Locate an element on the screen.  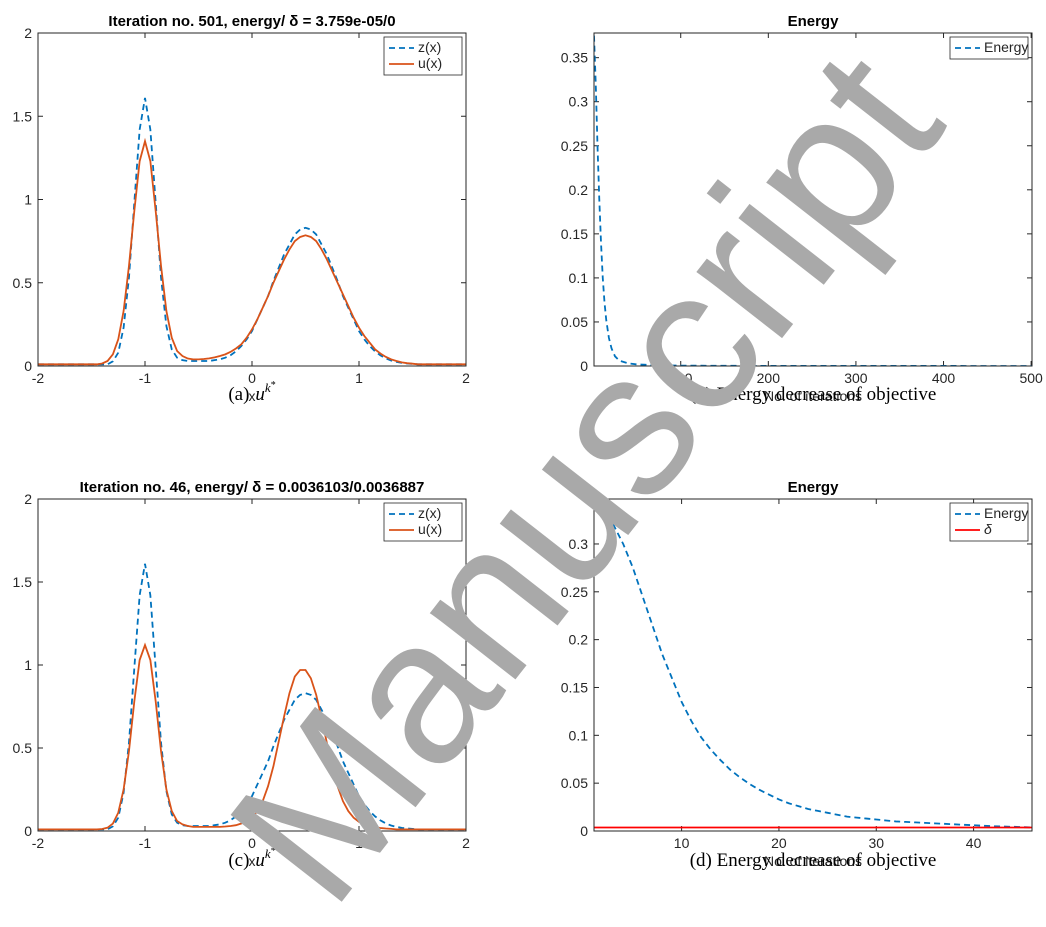
caption-label: (d) Energy decrease of objective is located at coordinates (813, 860).